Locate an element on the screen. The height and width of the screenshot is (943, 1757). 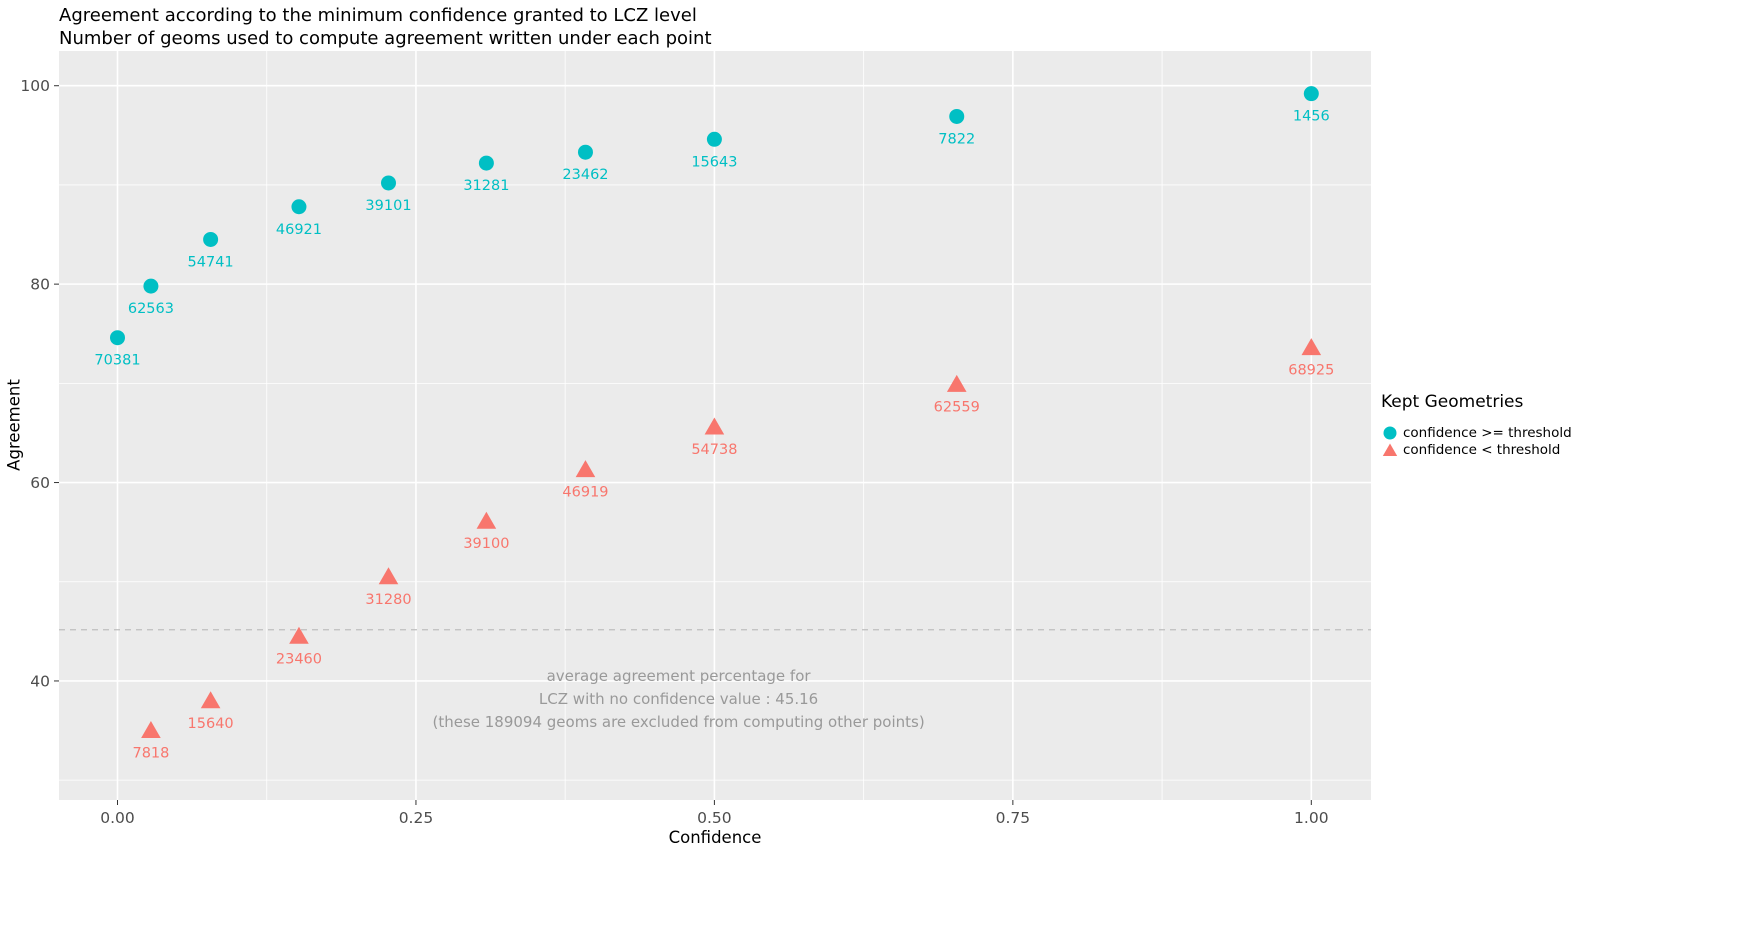
x-tick-label: 1.00 is located at coordinates (1311, 818).